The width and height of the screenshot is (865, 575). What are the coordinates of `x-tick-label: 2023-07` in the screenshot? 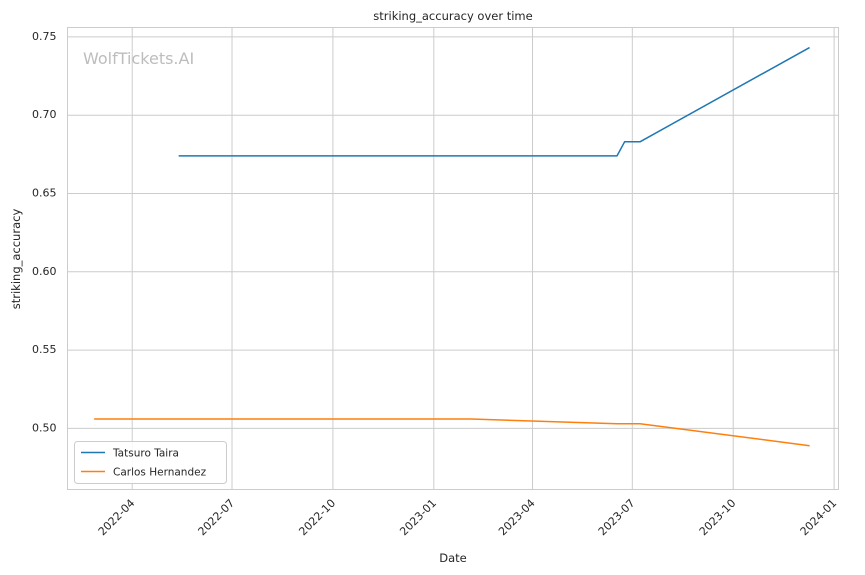 It's located at (617, 518).